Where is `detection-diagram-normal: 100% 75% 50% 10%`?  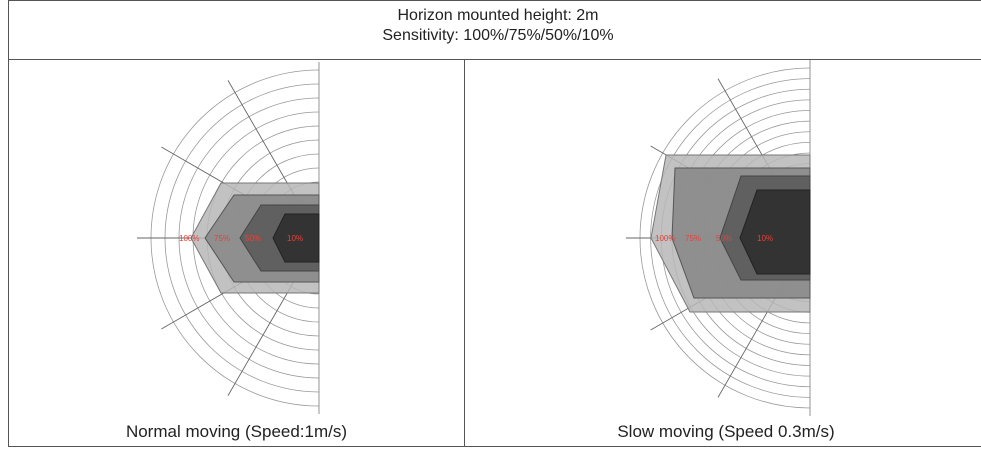
detection-diagram-normal: 100% 75% 50% 10% is located at coordinates (228, 238).